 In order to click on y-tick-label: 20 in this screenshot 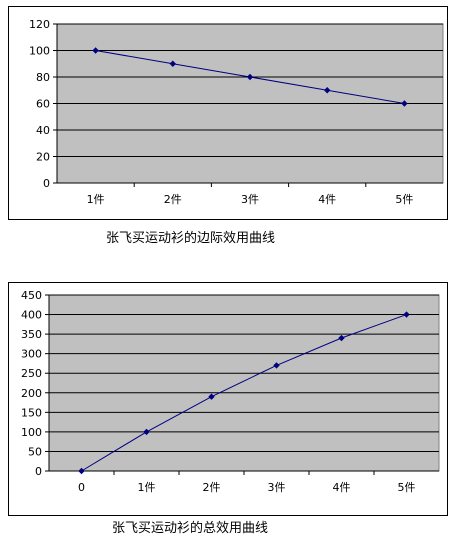, I will do `click(43, 157)`.